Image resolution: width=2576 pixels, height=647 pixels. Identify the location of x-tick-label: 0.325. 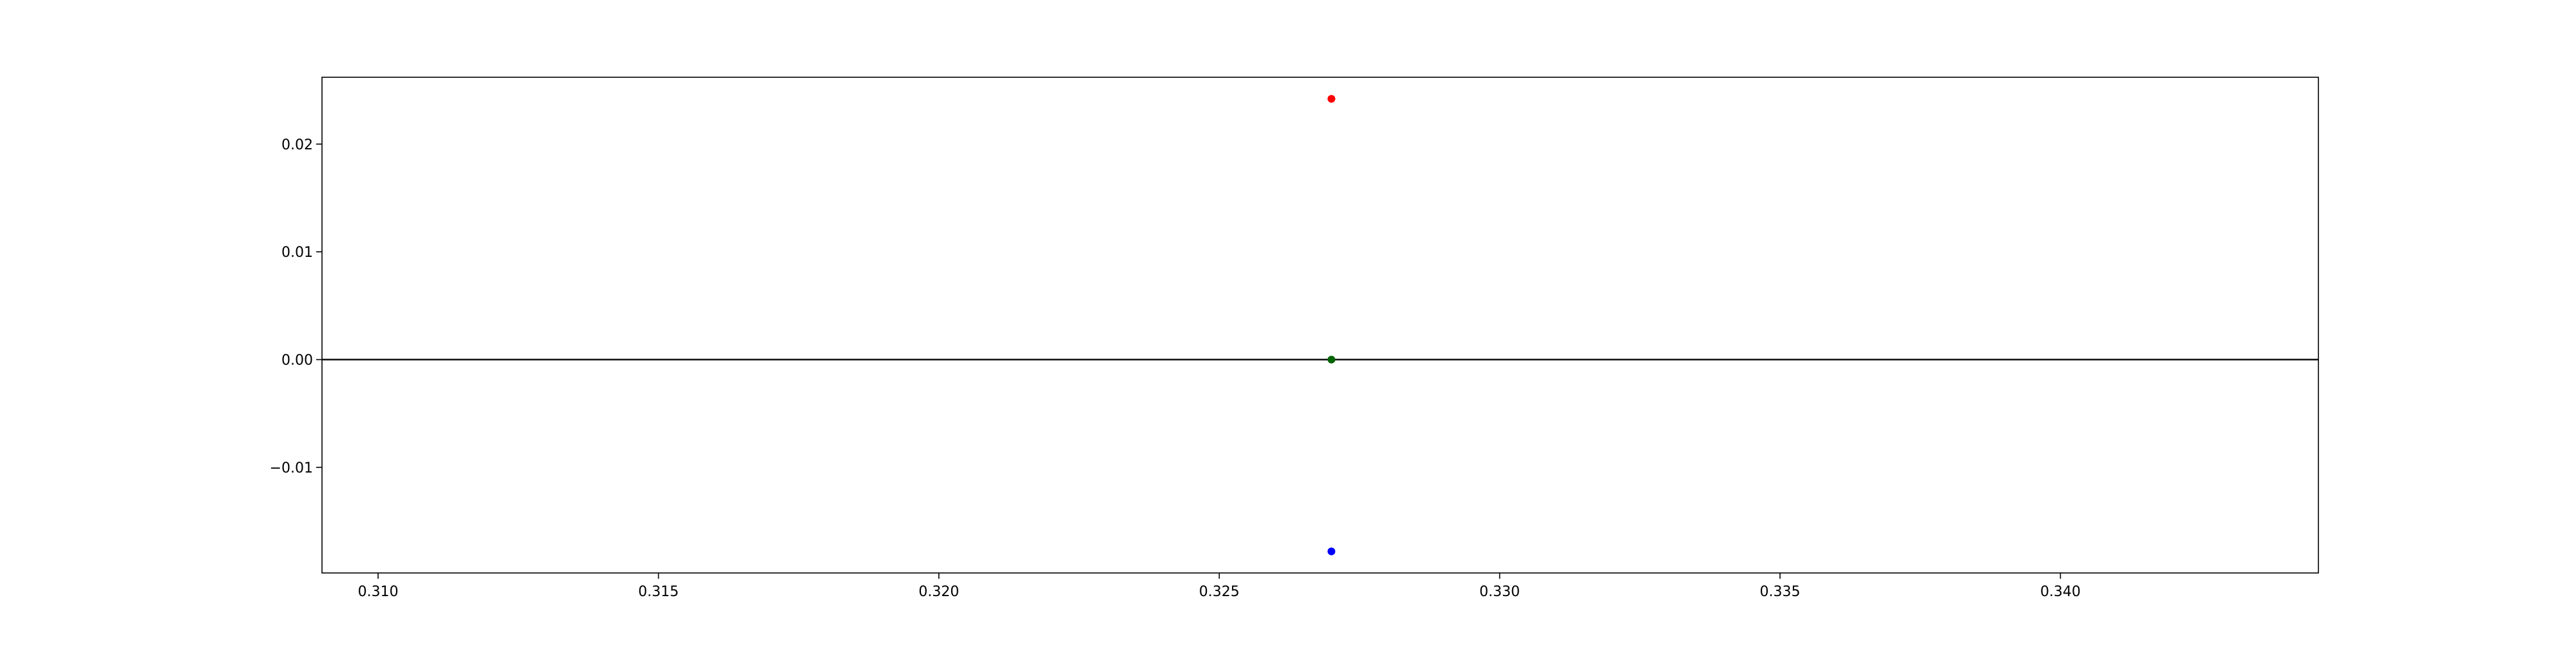
(1220, 592).